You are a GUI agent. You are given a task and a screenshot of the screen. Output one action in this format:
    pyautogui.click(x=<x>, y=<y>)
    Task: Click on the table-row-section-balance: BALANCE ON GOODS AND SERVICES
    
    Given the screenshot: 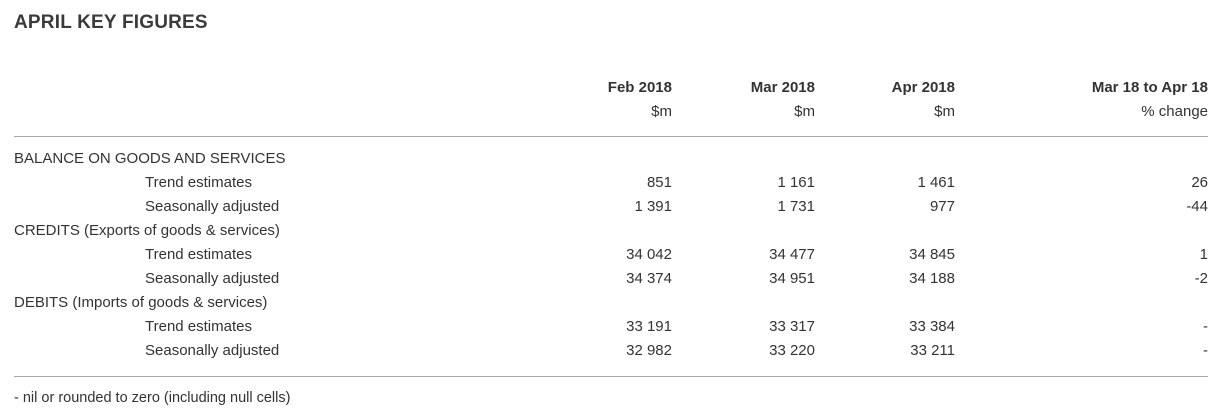 What is the action you would take?
    pyautogui.click(x=611, y=159)
    